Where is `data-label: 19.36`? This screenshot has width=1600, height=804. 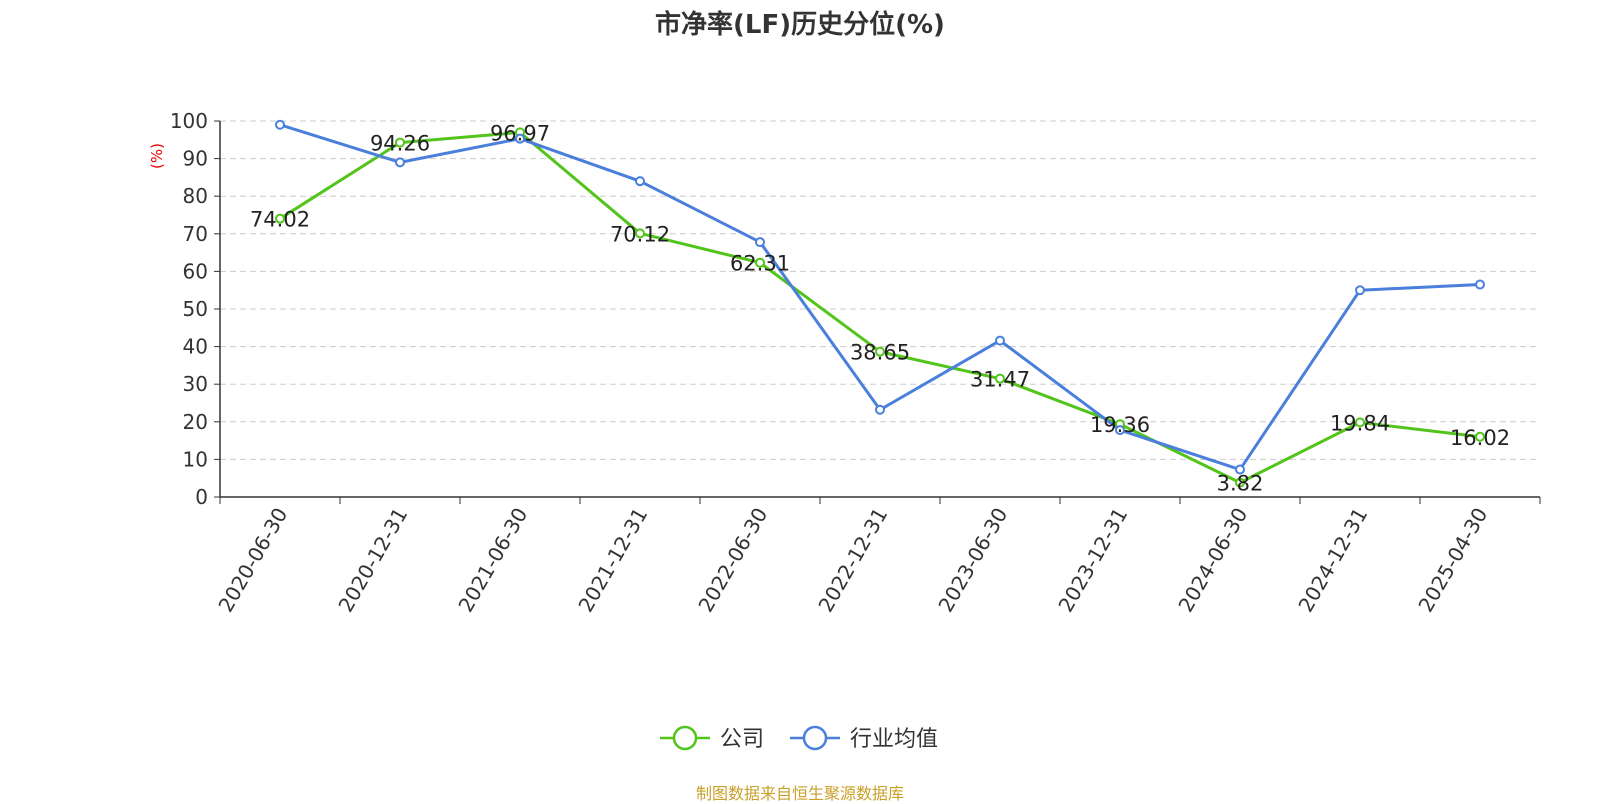
data-label: 19.36 is located at coordinates (1120, 425).